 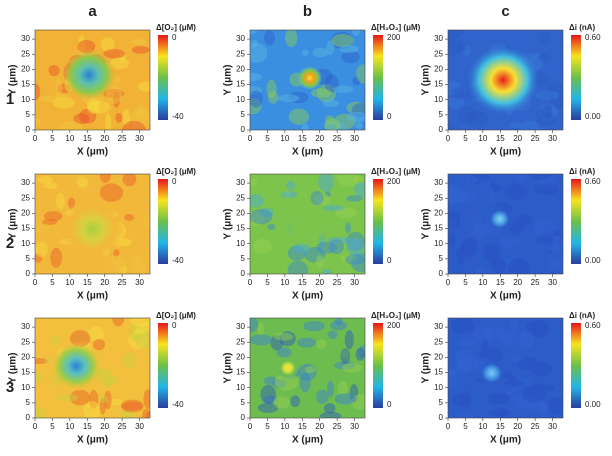 I want to click on colorbar-title: Δ[H₂O₂] (μM), so click(x=396, y=171).